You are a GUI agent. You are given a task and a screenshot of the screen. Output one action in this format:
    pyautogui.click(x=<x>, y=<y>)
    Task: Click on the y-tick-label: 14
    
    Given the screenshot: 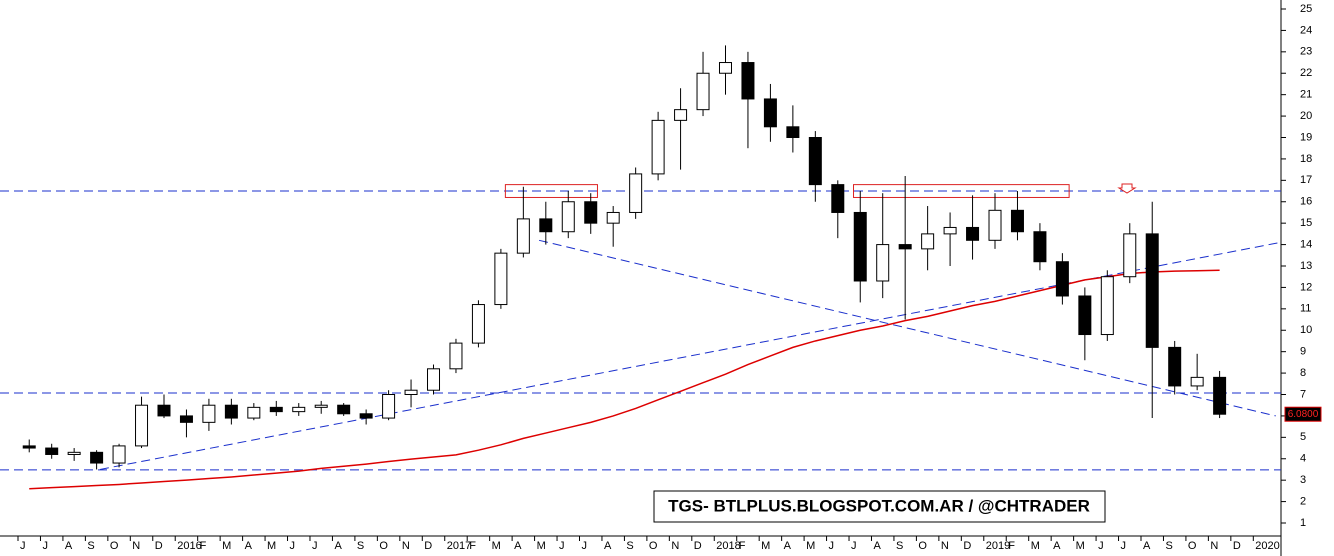 What is the action you would take?
    pyautogui.click(x=1306, y=244)
    